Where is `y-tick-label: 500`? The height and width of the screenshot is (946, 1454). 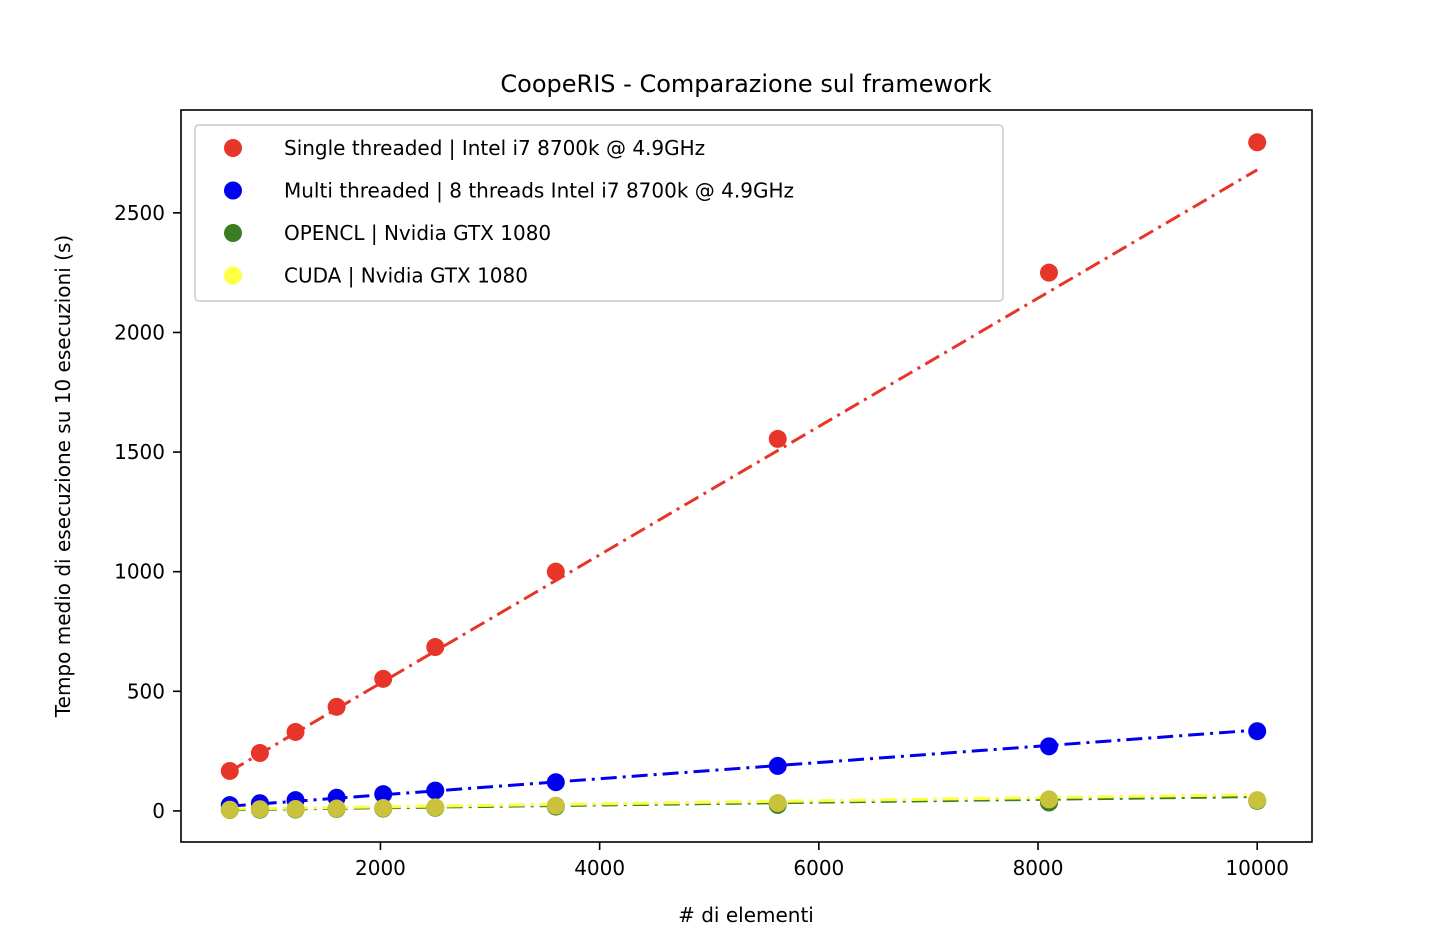 y-tick-label: 500 is located at coordinates (146, 691).